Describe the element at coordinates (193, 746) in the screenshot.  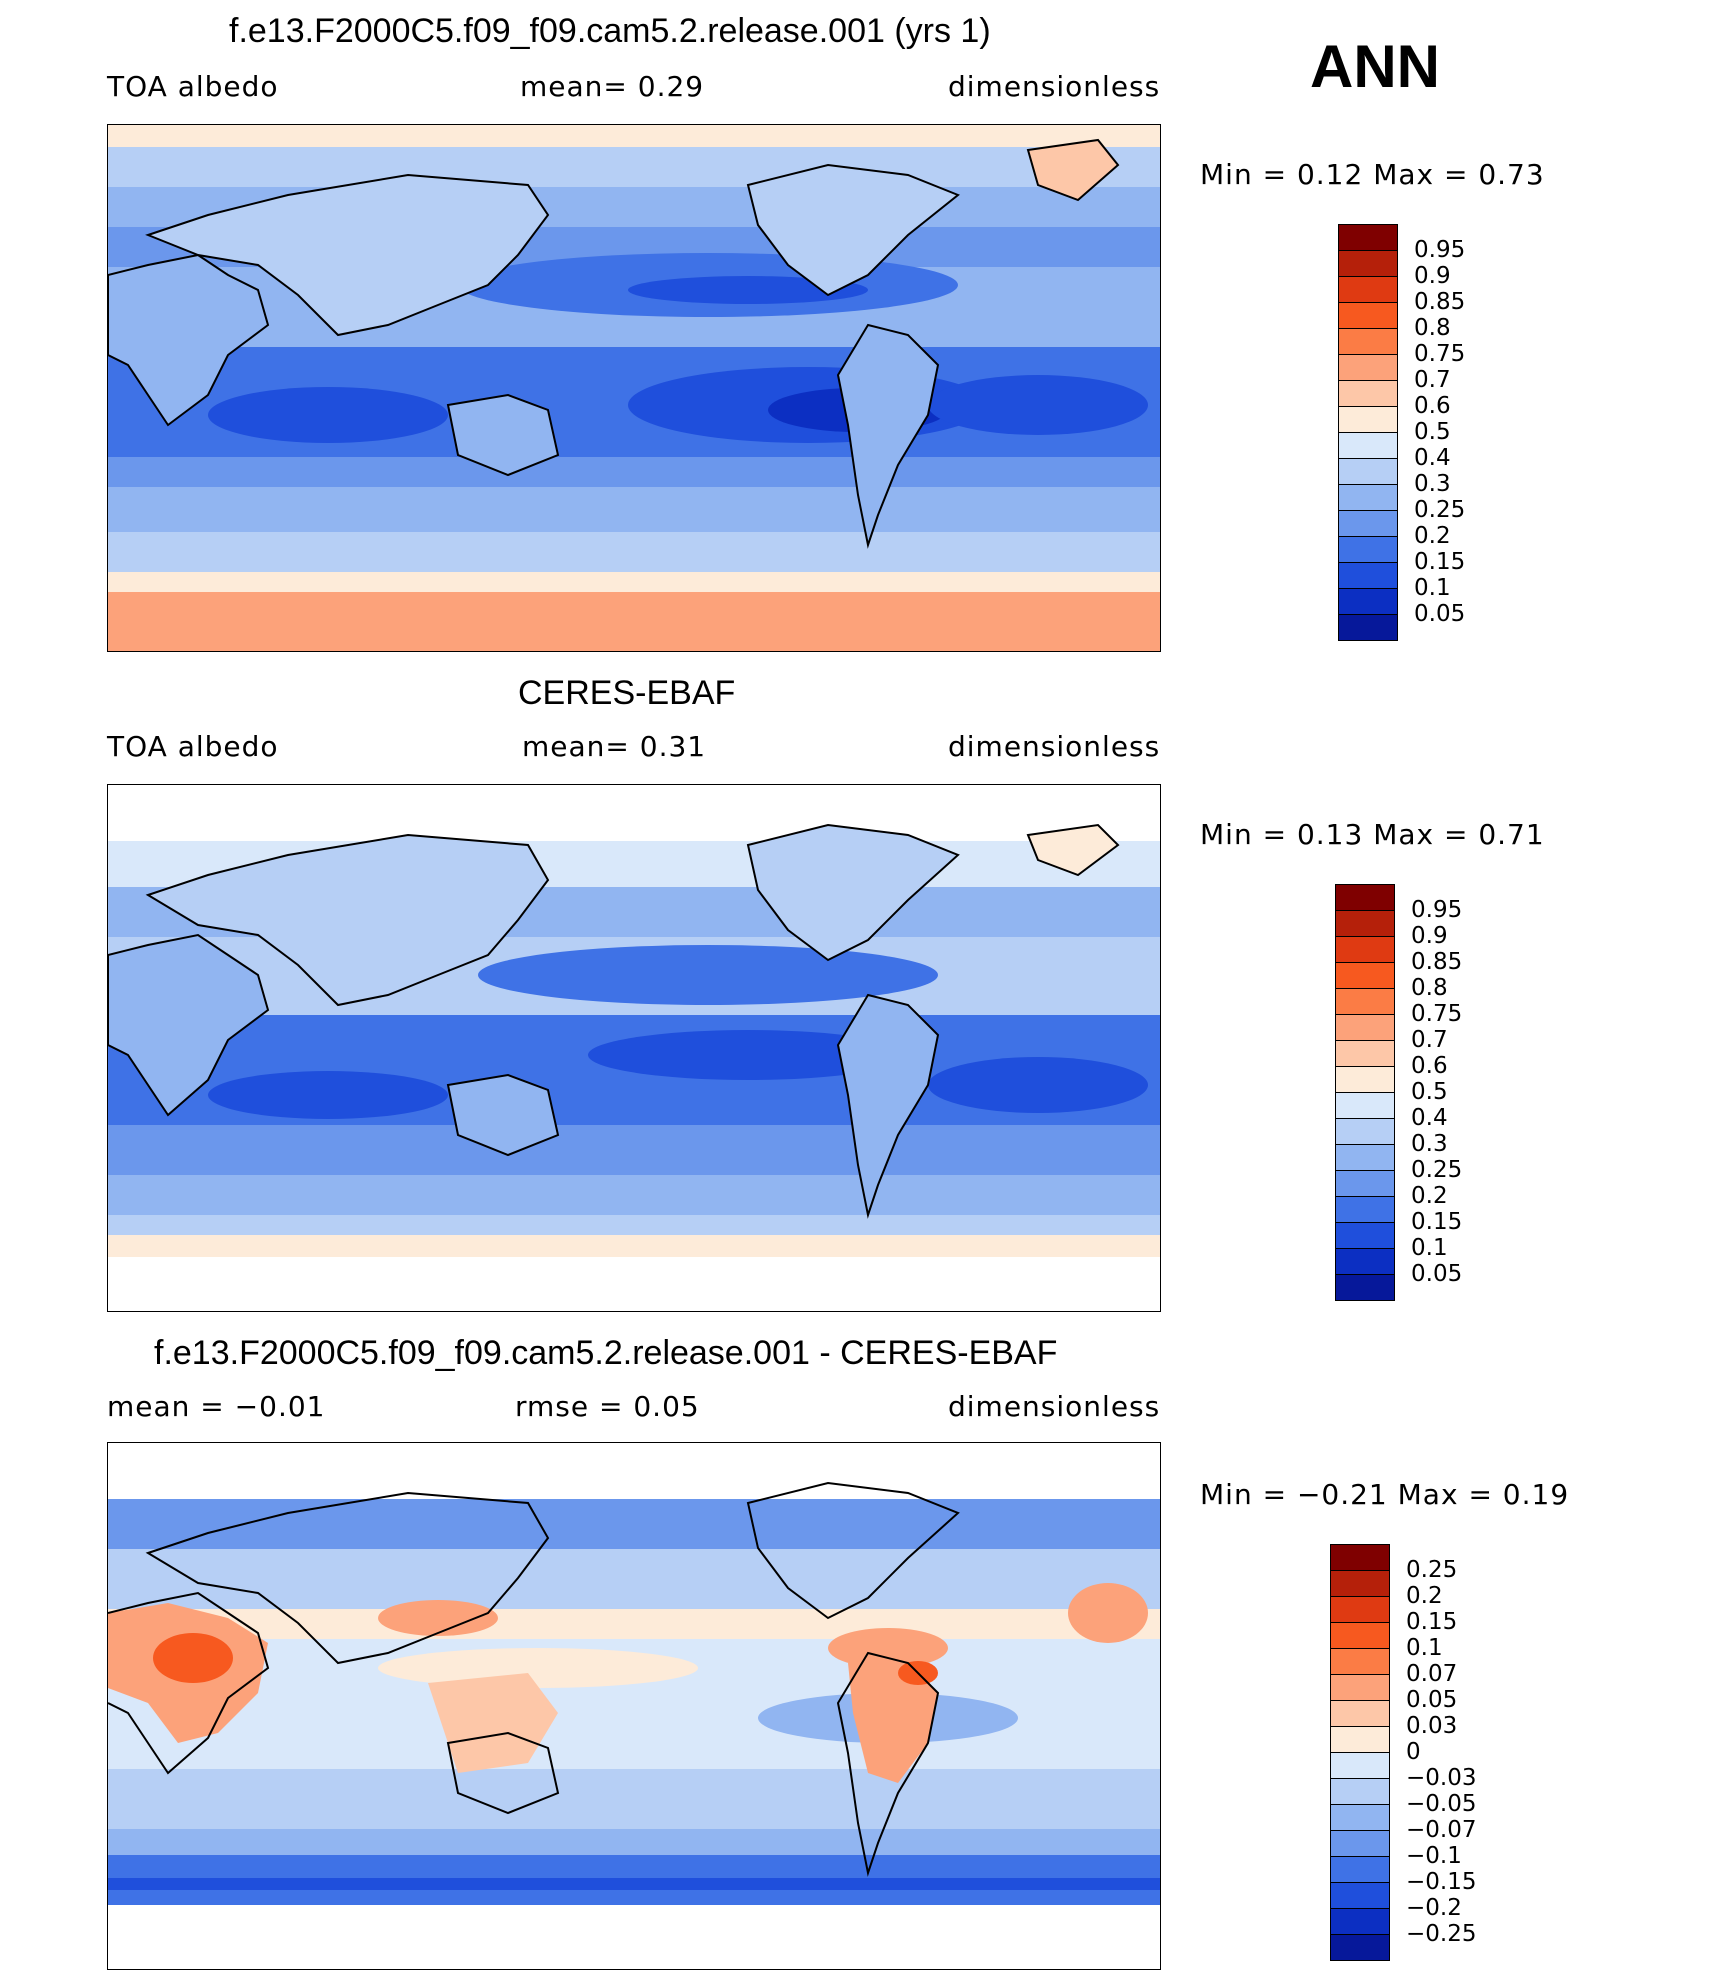
I see `panel2-variable-label: TOA albedo` at that location.